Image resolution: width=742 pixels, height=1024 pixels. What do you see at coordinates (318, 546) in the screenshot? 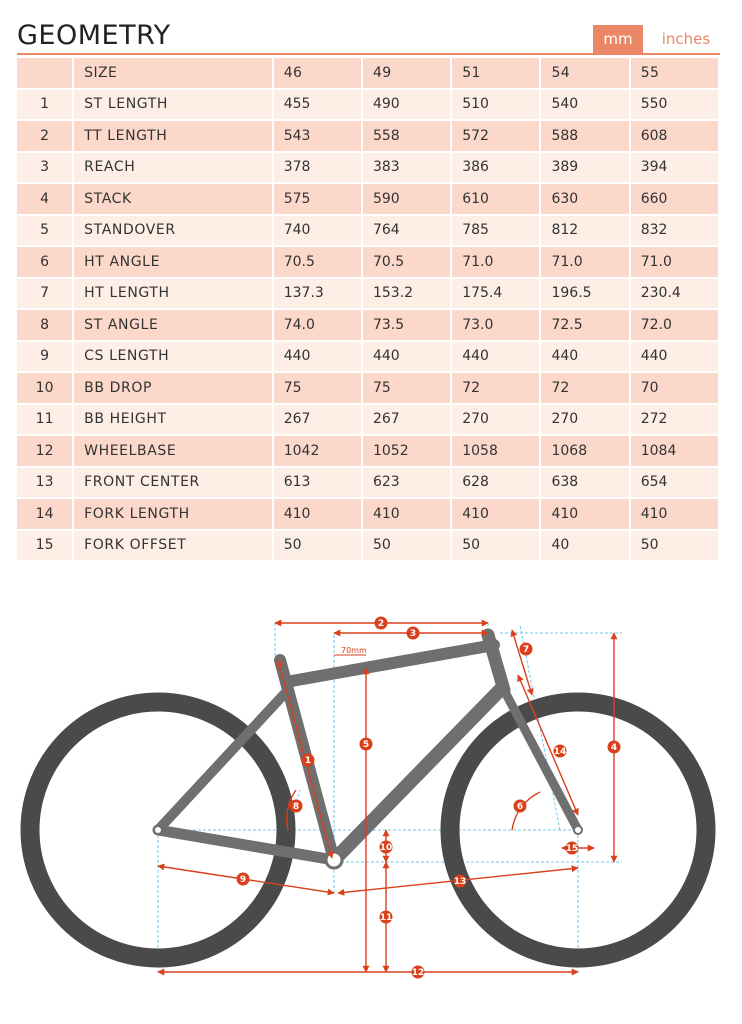
I see `cell-size-46: 50` at bounding box center [318, 546].